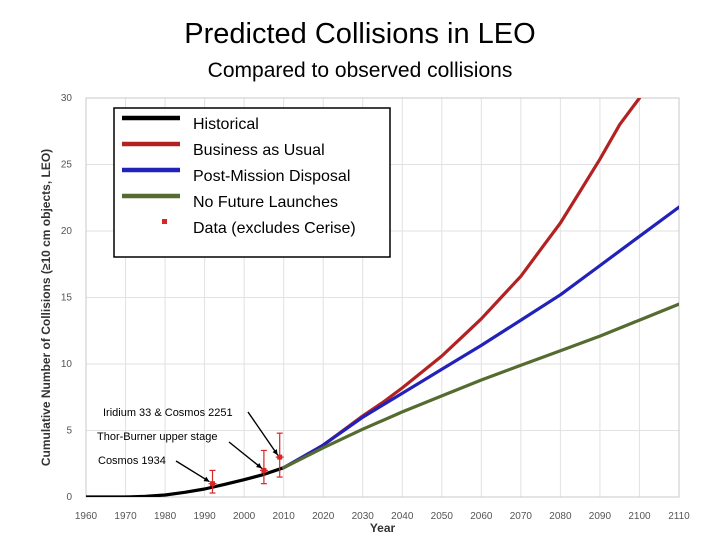 This screenshot has width=720, height=540. I want to click on legend-item-no-future-launches: No Future Launches, so click(230, 202).